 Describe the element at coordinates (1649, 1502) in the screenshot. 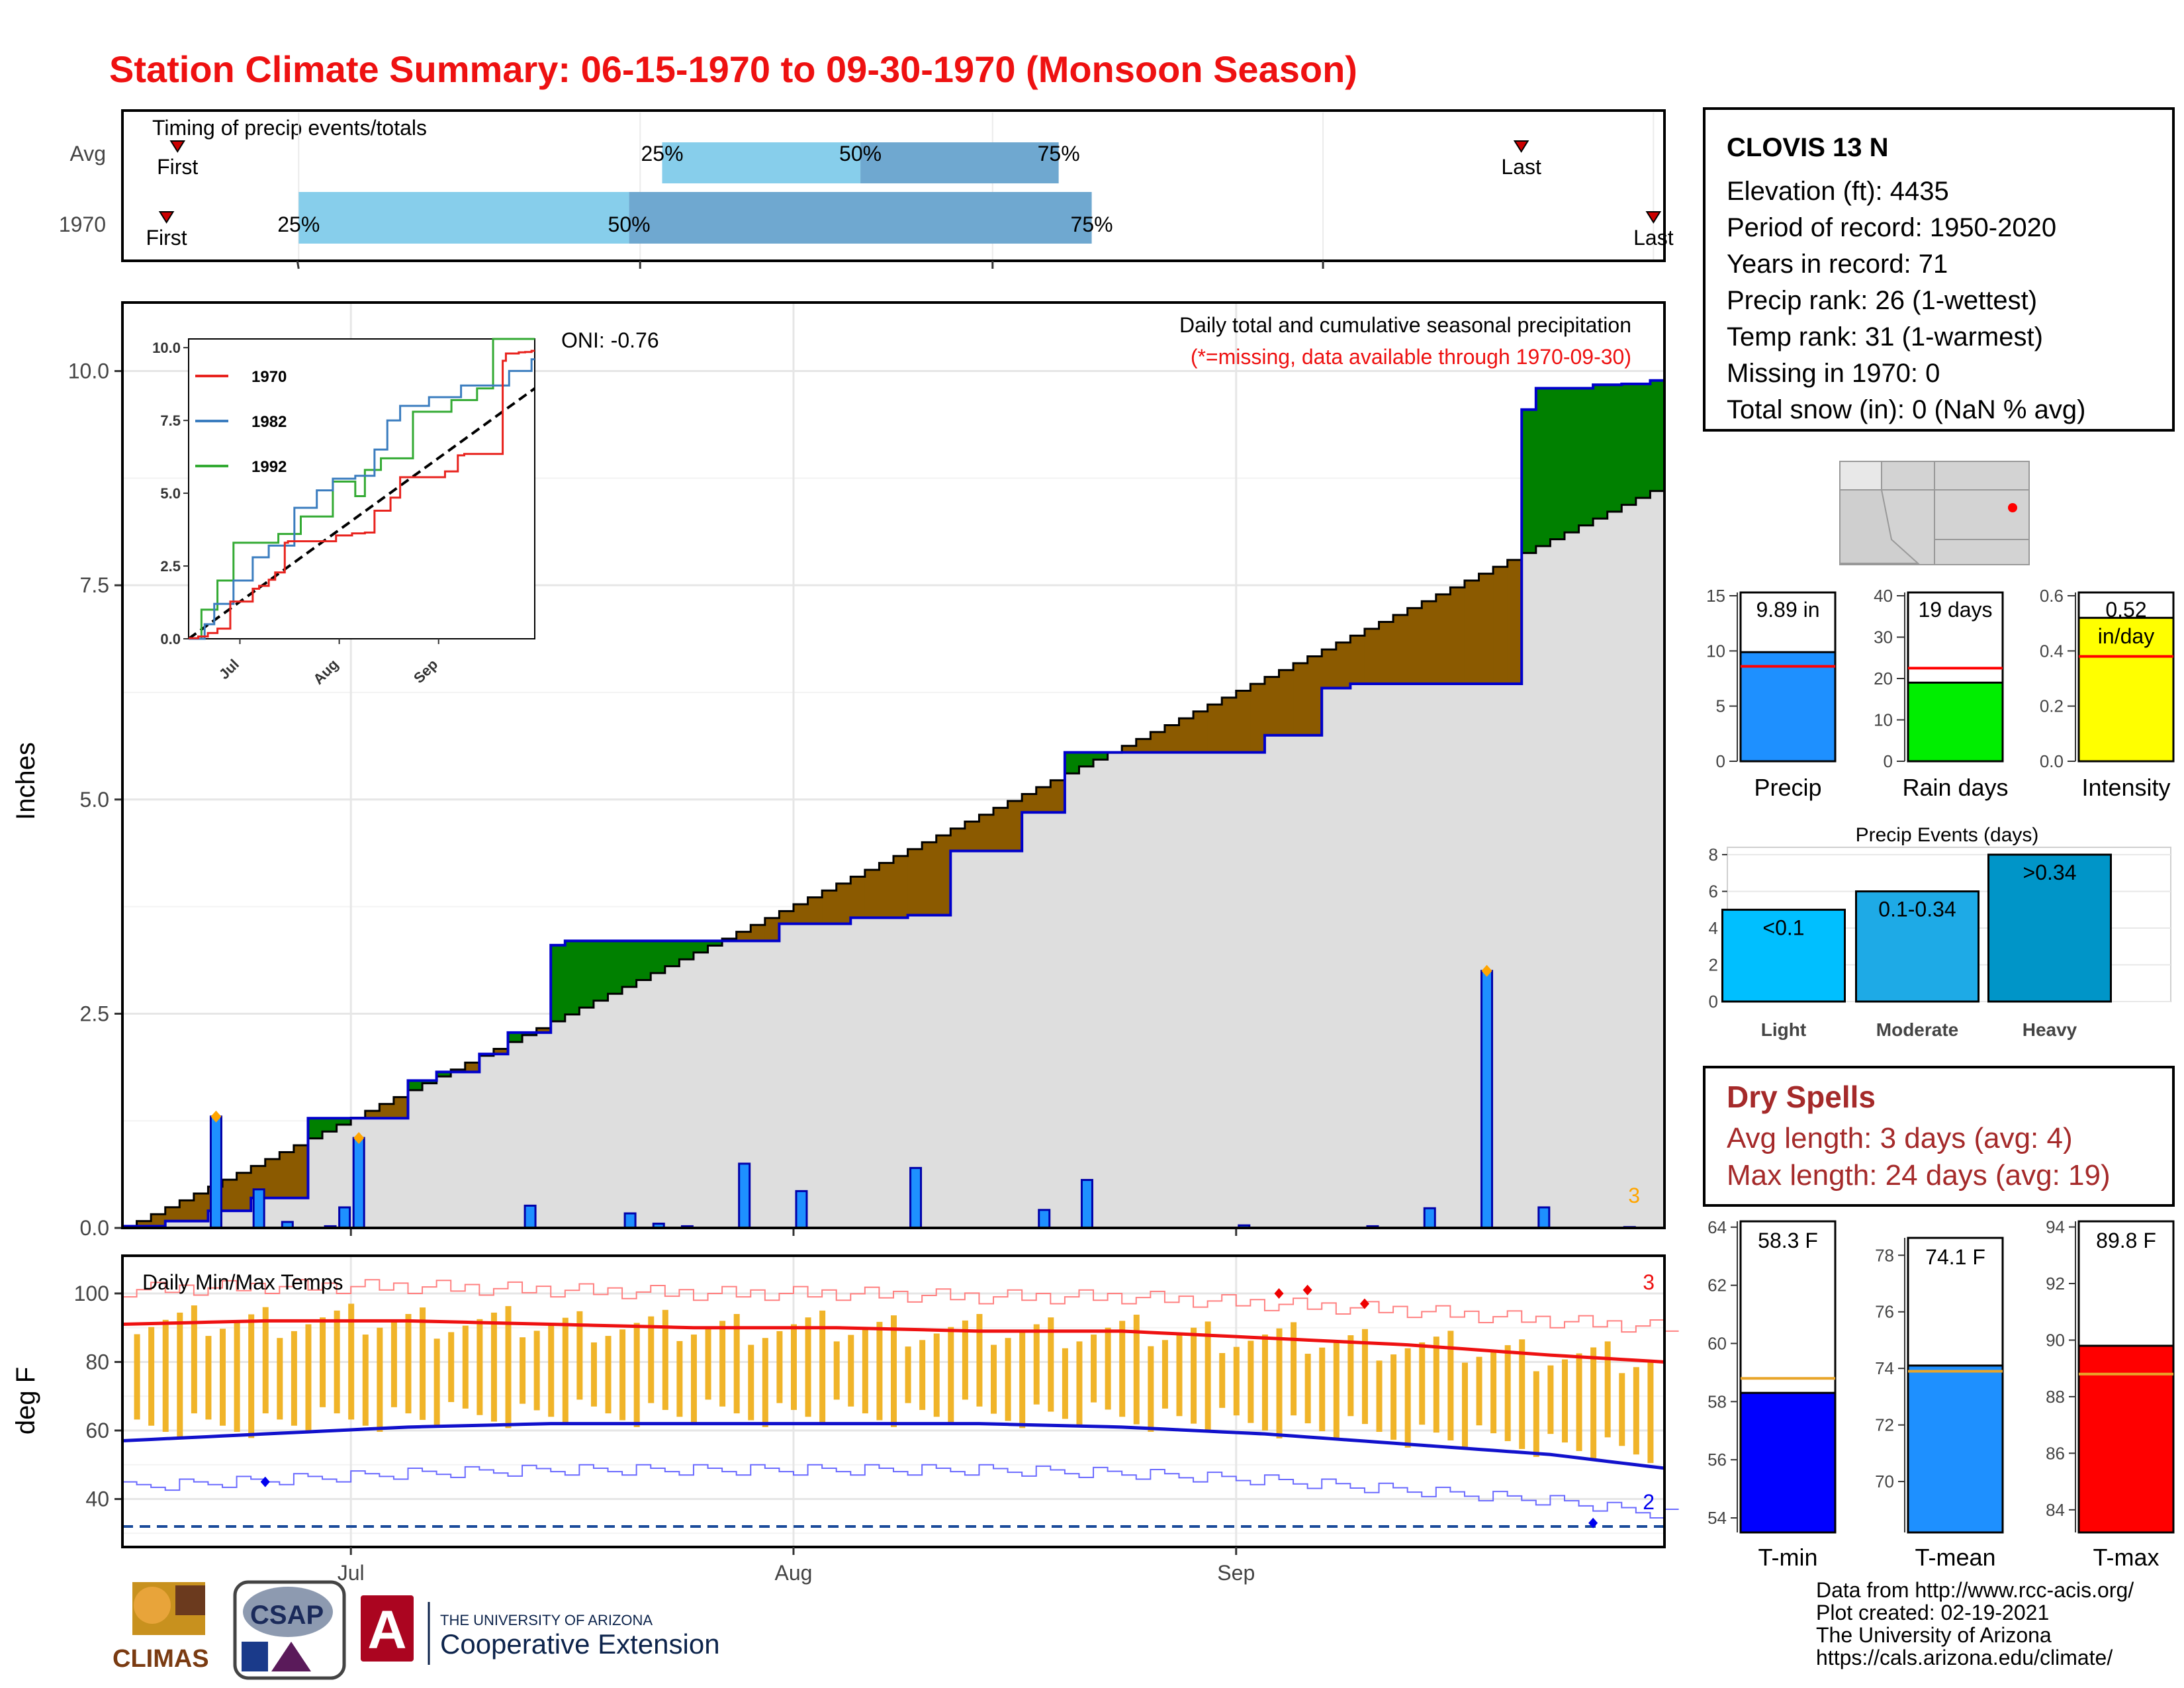

I see `temp-min-count: 2` at that location.